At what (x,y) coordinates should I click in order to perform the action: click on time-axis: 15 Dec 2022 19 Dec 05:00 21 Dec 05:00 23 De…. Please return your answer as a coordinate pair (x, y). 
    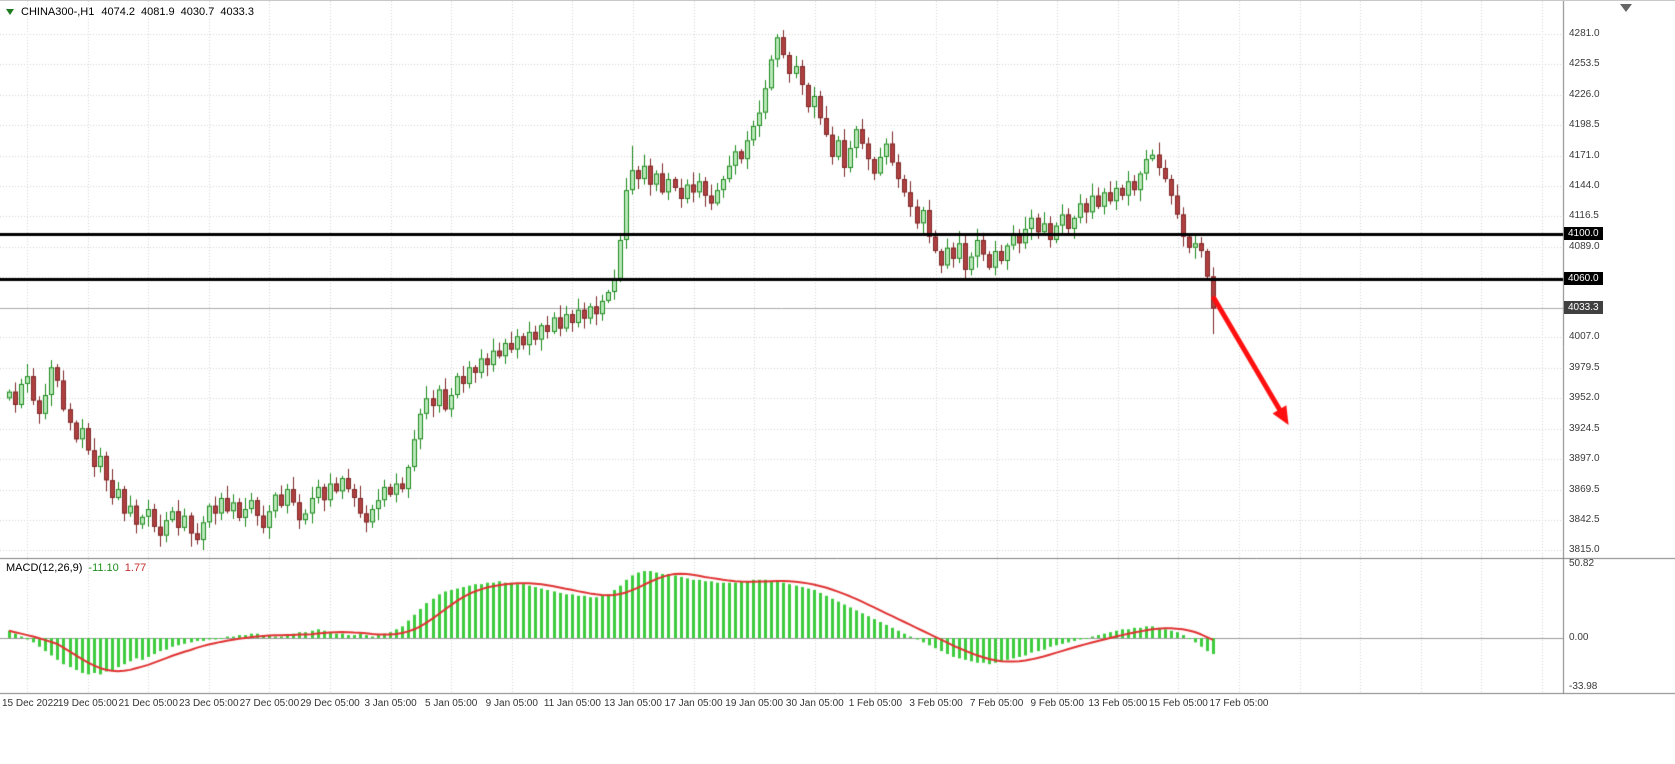
    Looking at the image, I should click on (837, 705).